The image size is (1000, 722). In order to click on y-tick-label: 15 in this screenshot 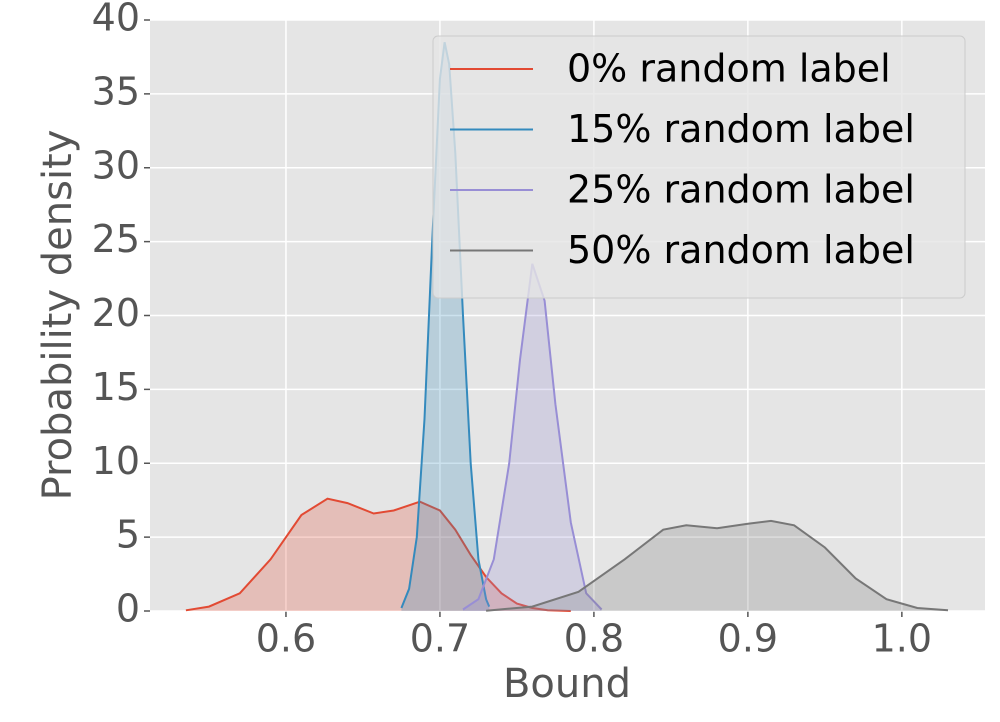, I will do `click(116, 387)`.